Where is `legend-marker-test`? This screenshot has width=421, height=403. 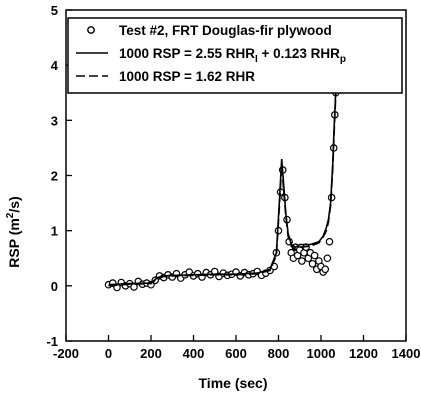
legend-marker-test is located at coordinates (91, 30).